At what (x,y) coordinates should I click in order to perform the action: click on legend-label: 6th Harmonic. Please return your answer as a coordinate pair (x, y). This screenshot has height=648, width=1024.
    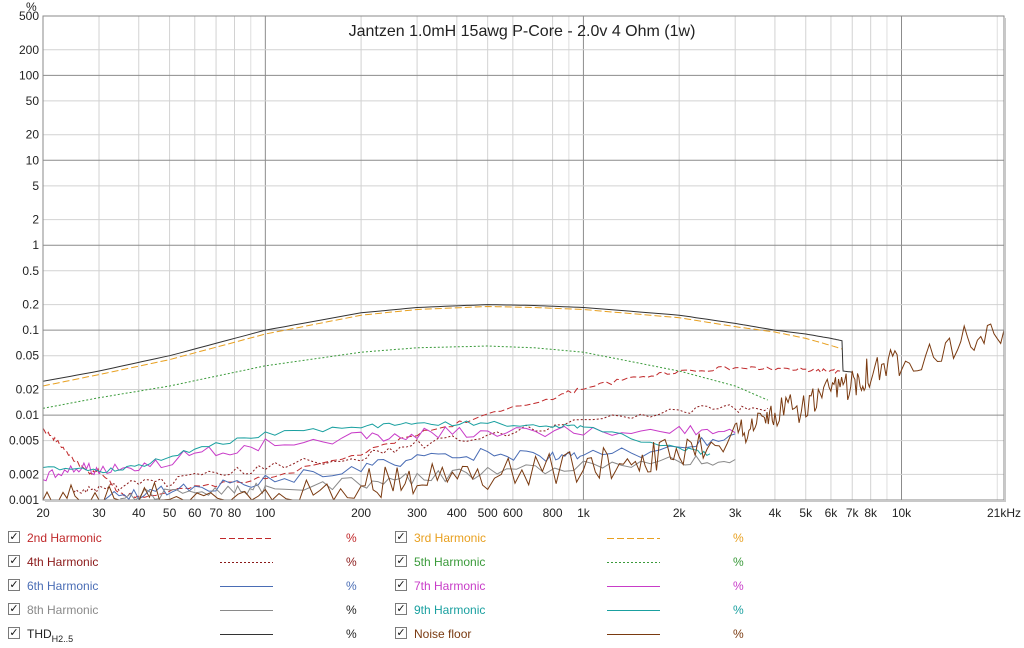
    Looking at the image, I should click on (62, 586).